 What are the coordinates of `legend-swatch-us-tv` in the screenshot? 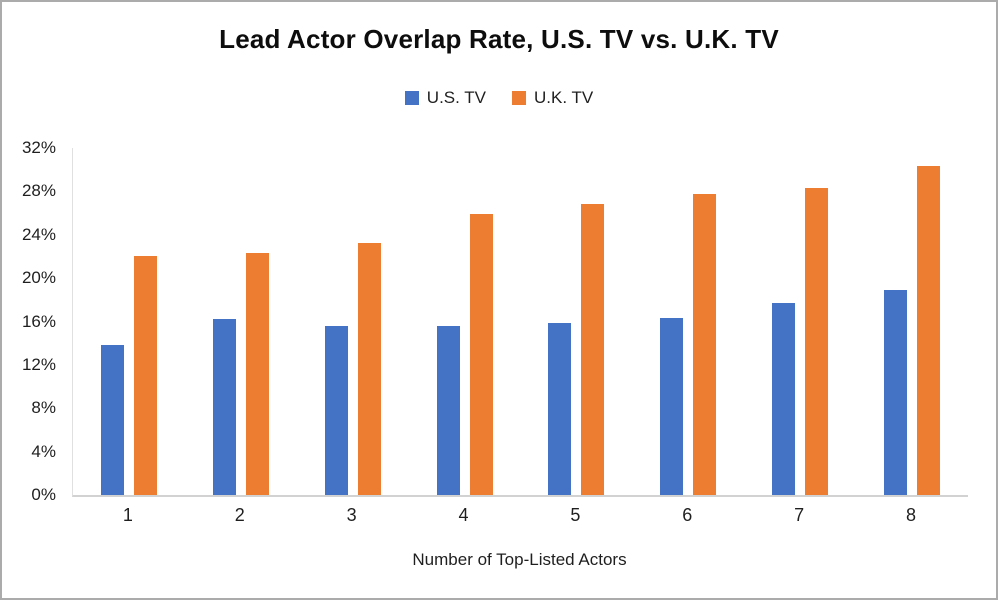 It's located at (411, 98).